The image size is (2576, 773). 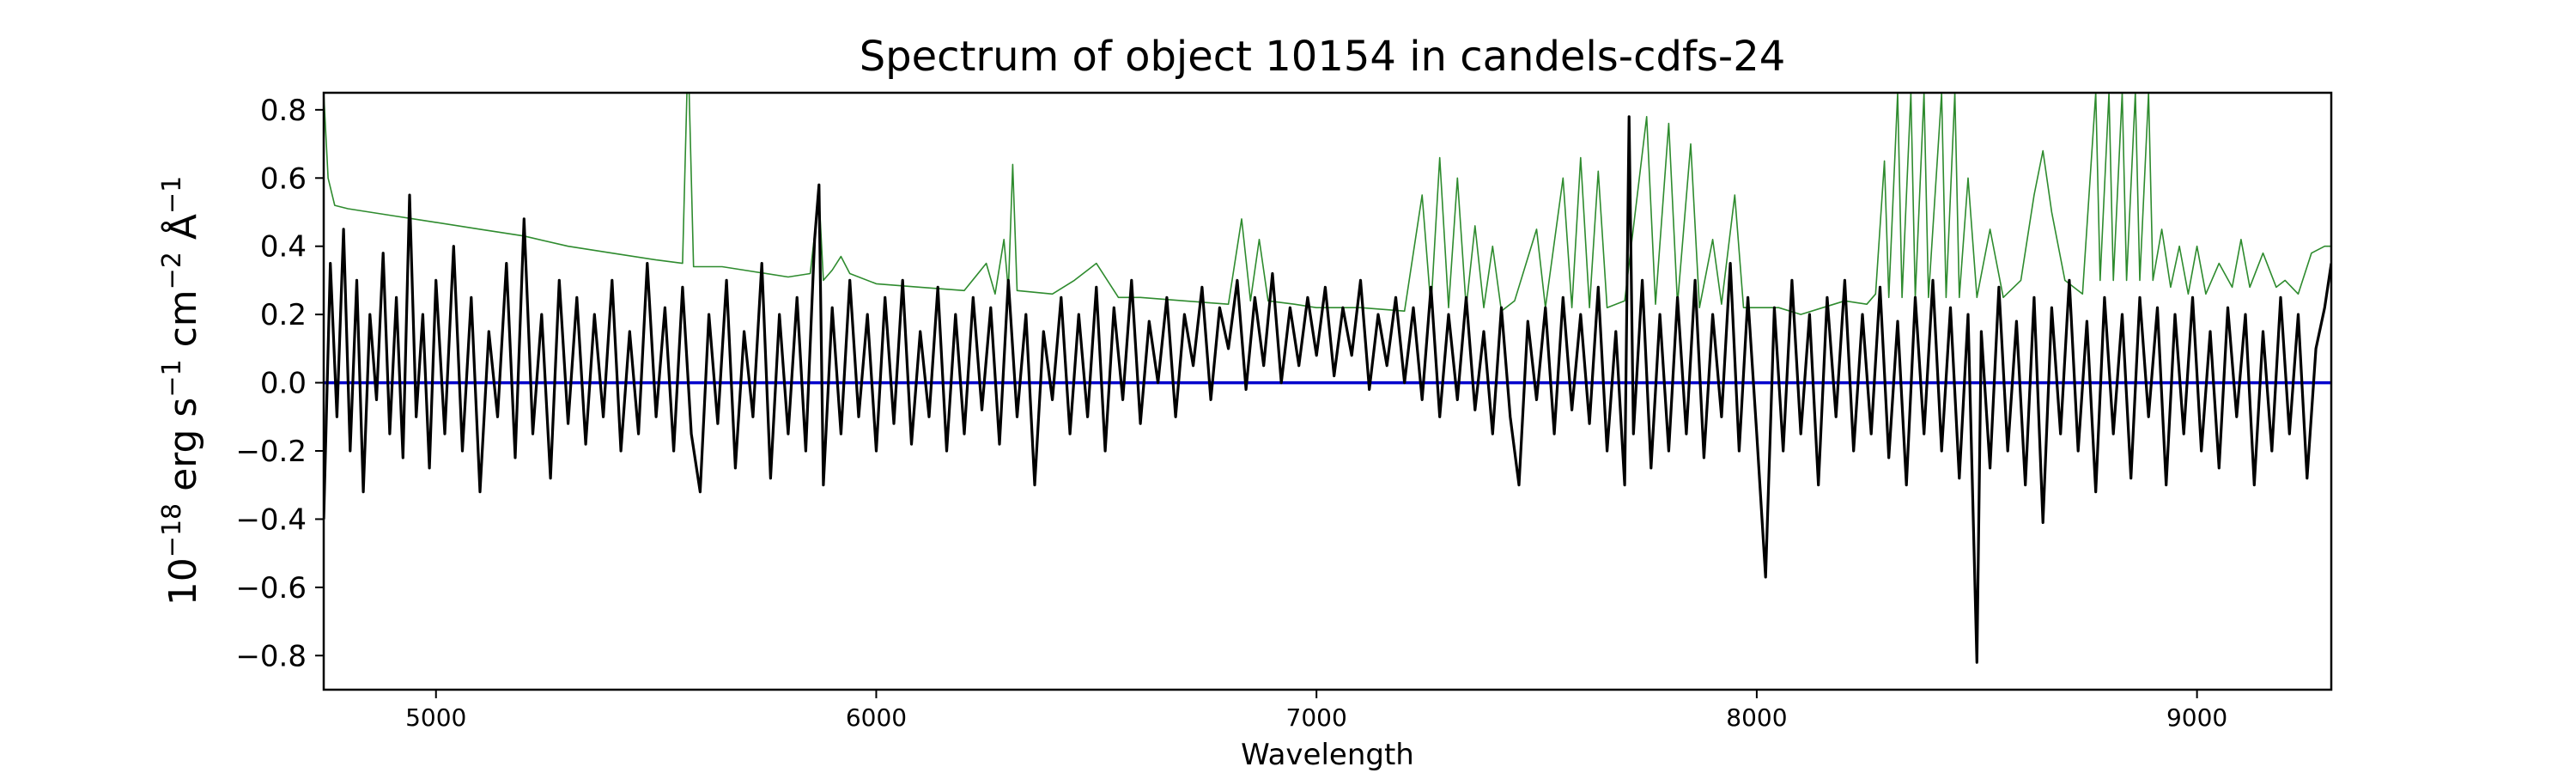 I want to click on x-tick-label: 8000, so click(x=1756, y=717).